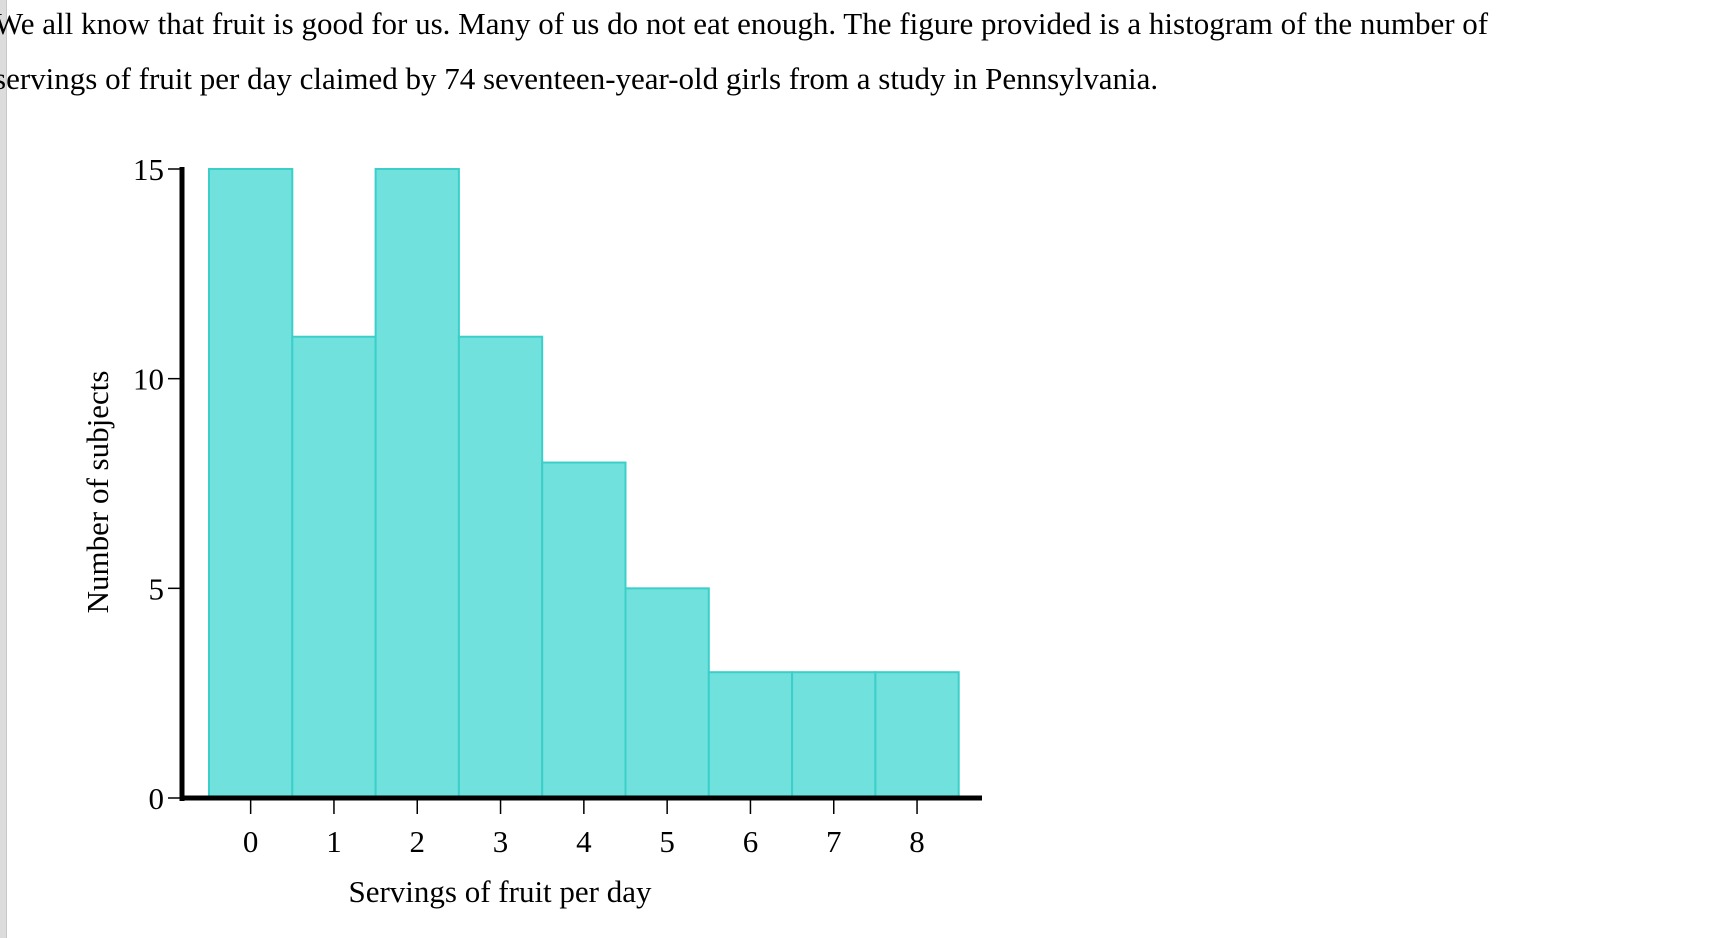  I want to click on x-axis-label: Servings of fruit per day, so click(500, 891).